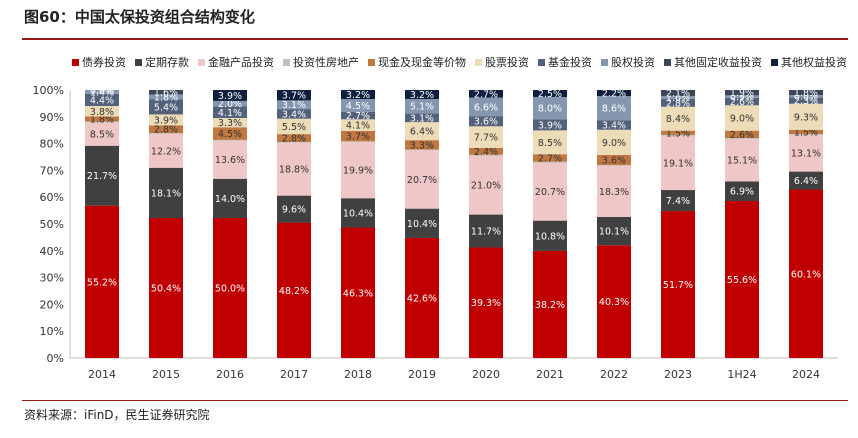  I want to click on legend-item: 其他权益投资, so click(809, 62).